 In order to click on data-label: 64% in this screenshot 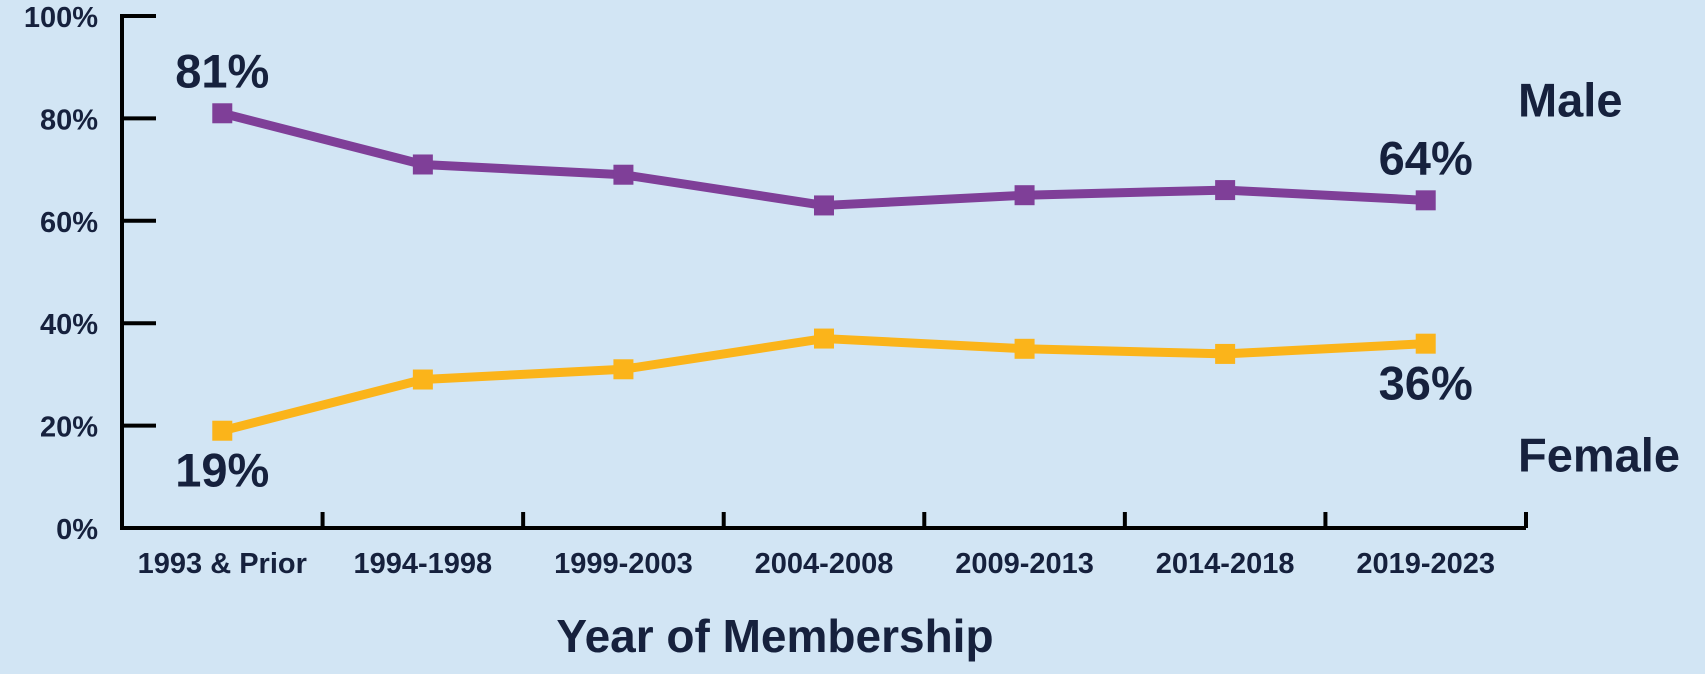, I will do `click(1426, 157)`.